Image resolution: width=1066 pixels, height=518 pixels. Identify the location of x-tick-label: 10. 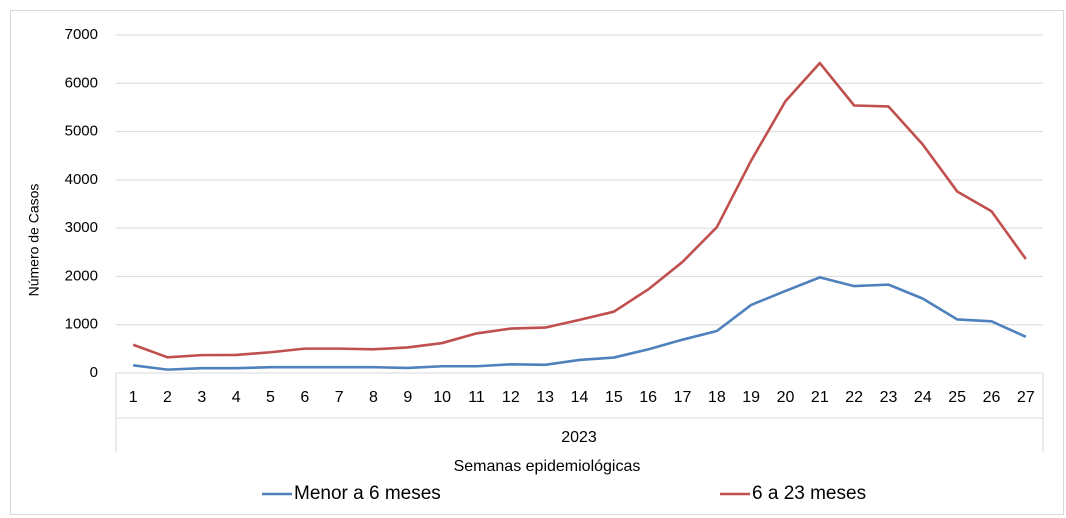
(442, 397).